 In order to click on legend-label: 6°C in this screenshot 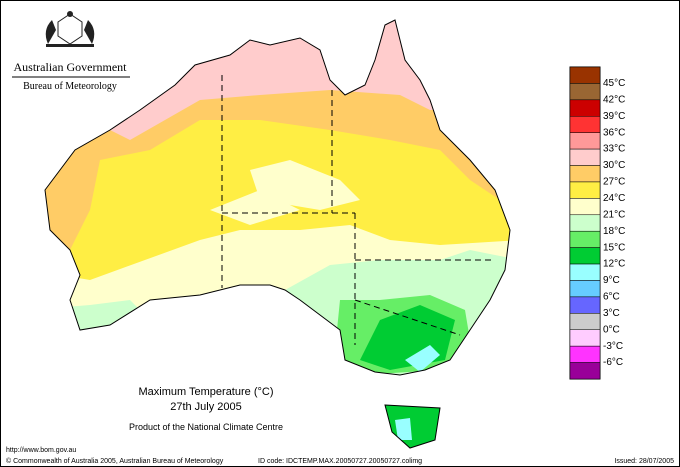, I will do `click(611, 297)`.